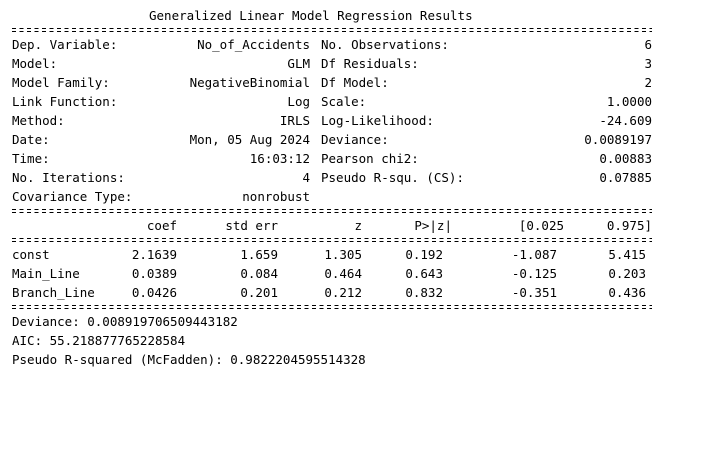 Image resolution: width=721 pixels, height=454 pixels. What do you see at coordinates (377, 120) in the screenshot?
I see `info-label: Log-Likelihood:` at bounding box center [377, 120].